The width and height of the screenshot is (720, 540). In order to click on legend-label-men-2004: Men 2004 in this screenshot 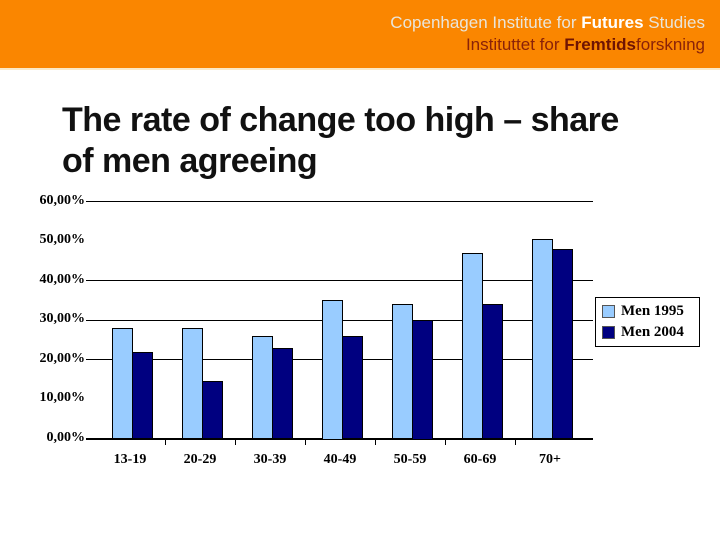, I will do `click(652, 332)`.